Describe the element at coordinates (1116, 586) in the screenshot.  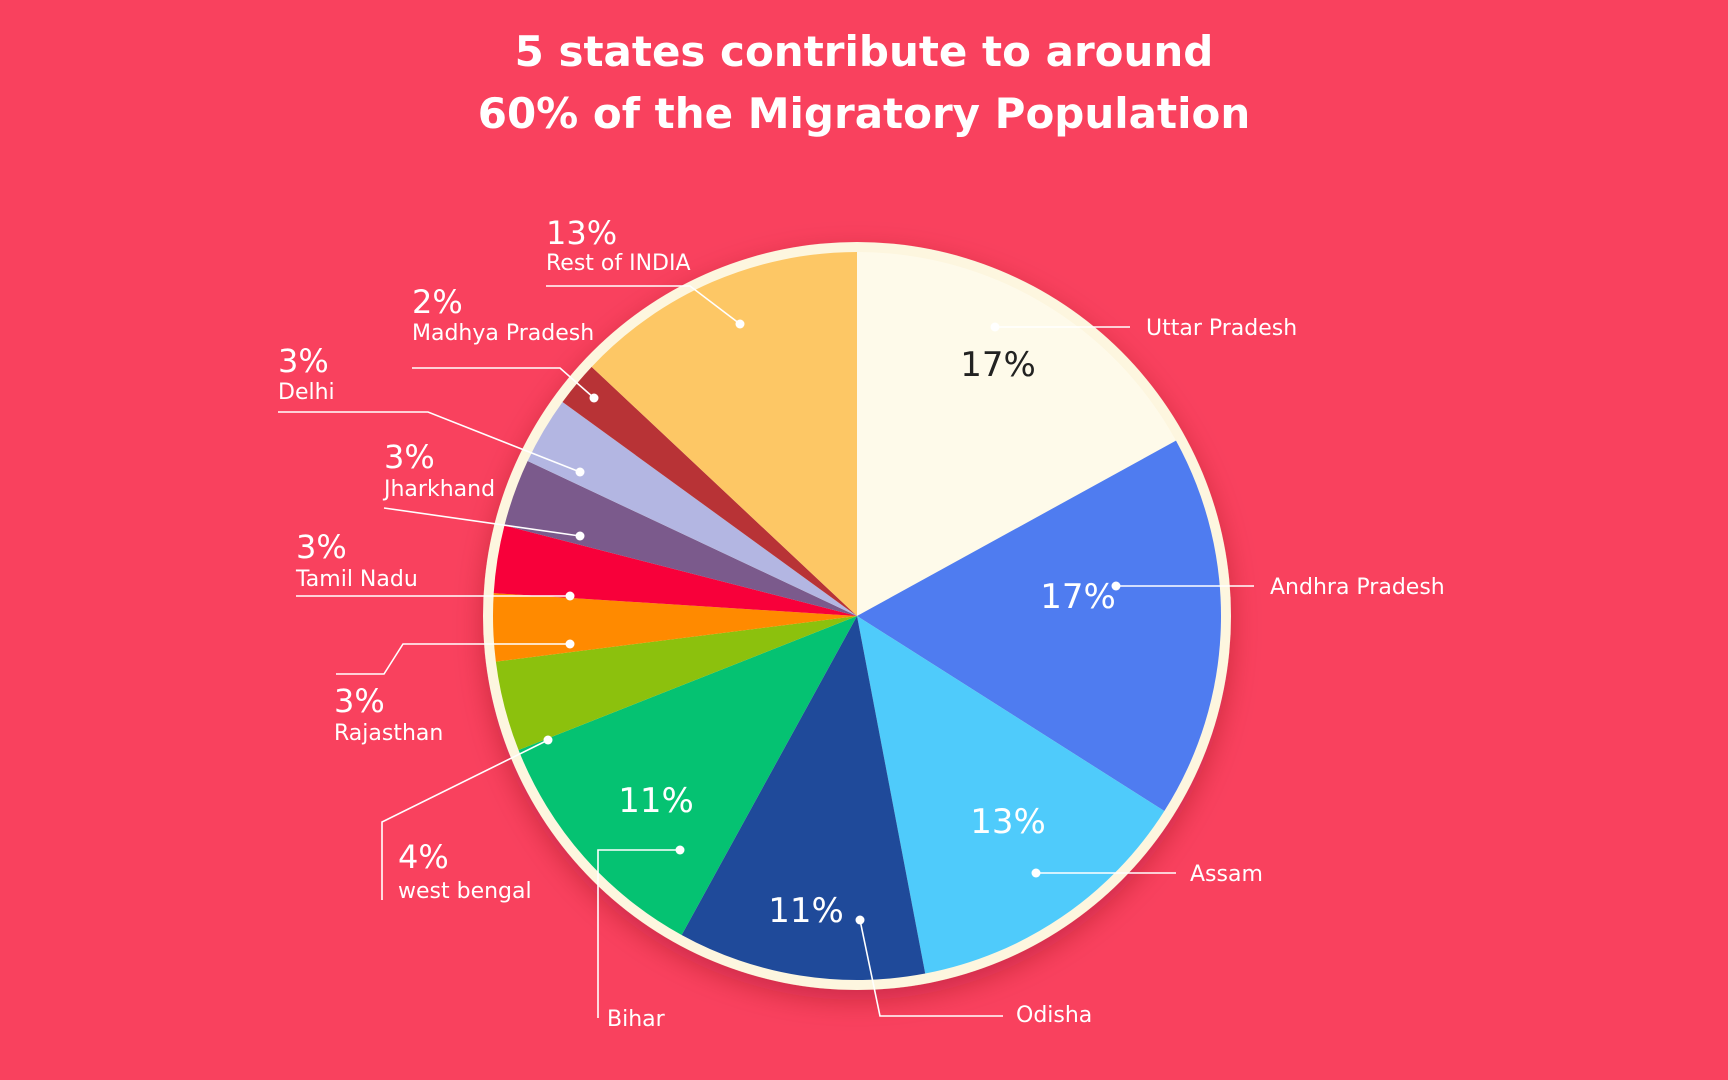
I see `leader-dot-andhra-pradesh` at that location.